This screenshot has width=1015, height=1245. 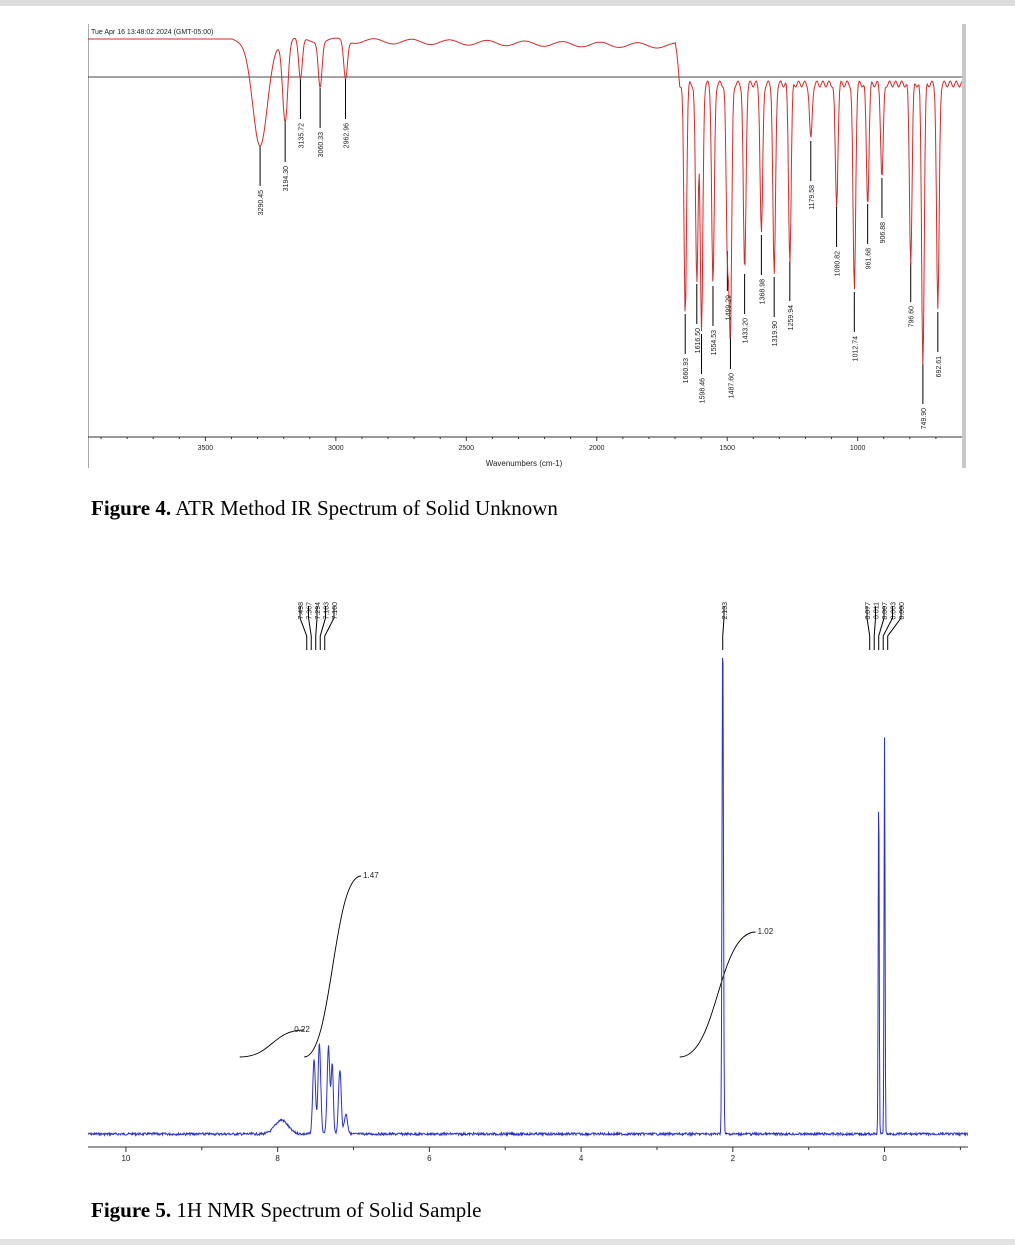 I want to click on ir-ticks: 3500 3000 2500 2000 1500 1000, so click(x=518, y=444).